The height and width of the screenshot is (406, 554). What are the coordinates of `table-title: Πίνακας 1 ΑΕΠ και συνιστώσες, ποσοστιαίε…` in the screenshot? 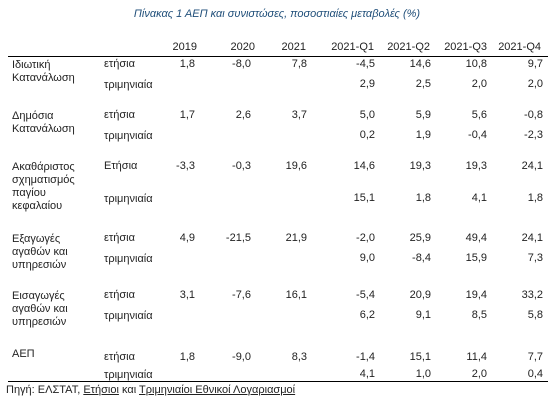 It's located at (277, 14).